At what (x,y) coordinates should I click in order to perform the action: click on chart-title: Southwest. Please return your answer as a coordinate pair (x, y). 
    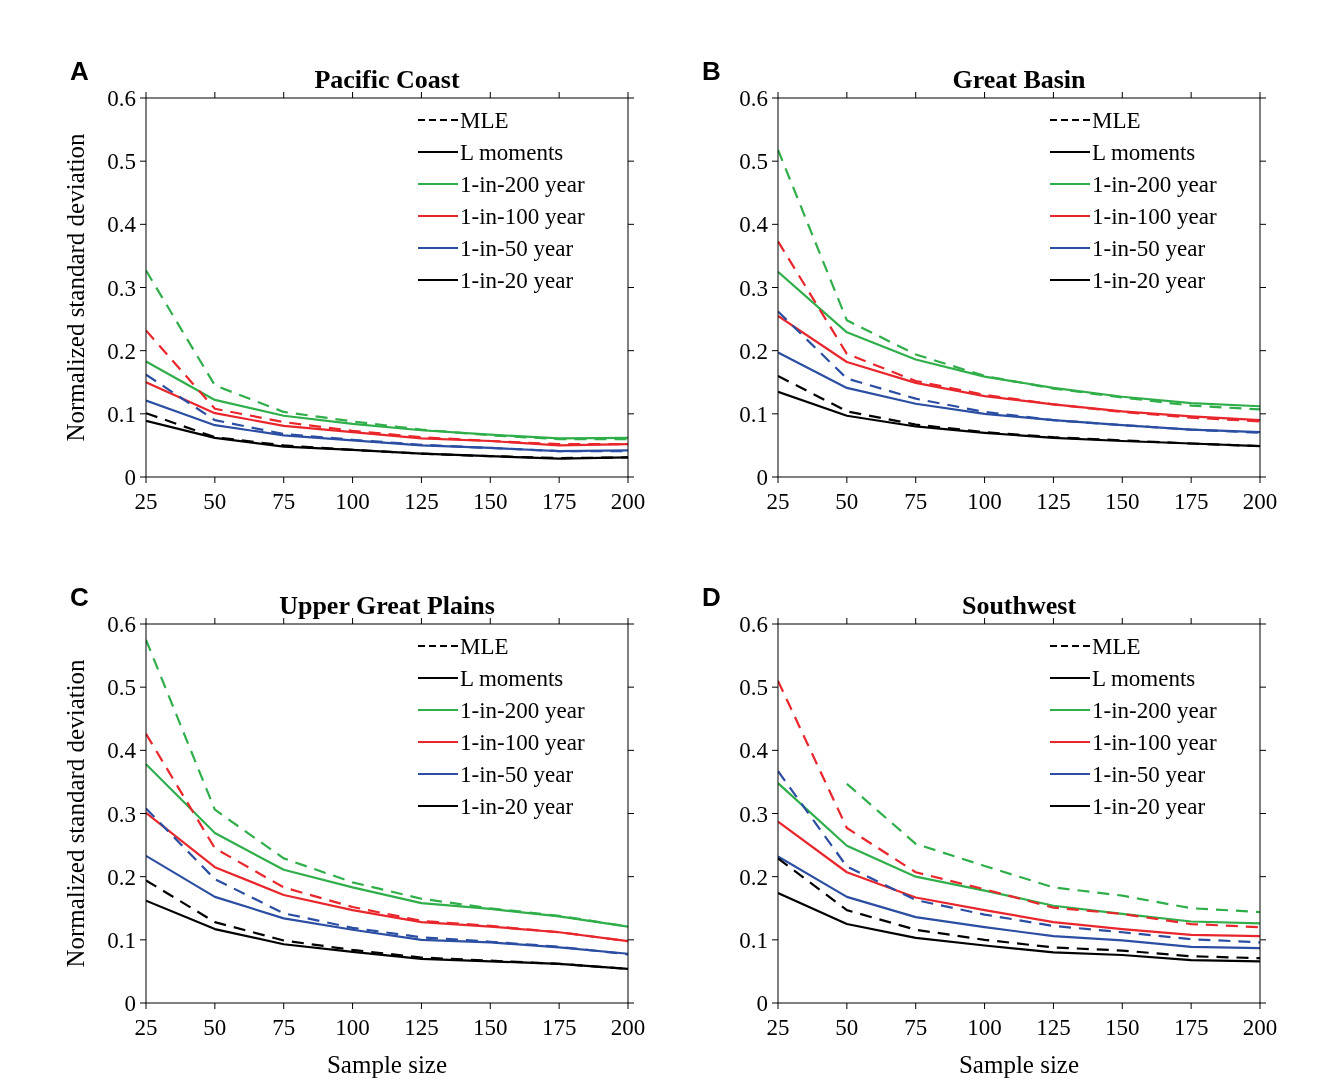
    Looking at the image, I should click on (1019, 605).